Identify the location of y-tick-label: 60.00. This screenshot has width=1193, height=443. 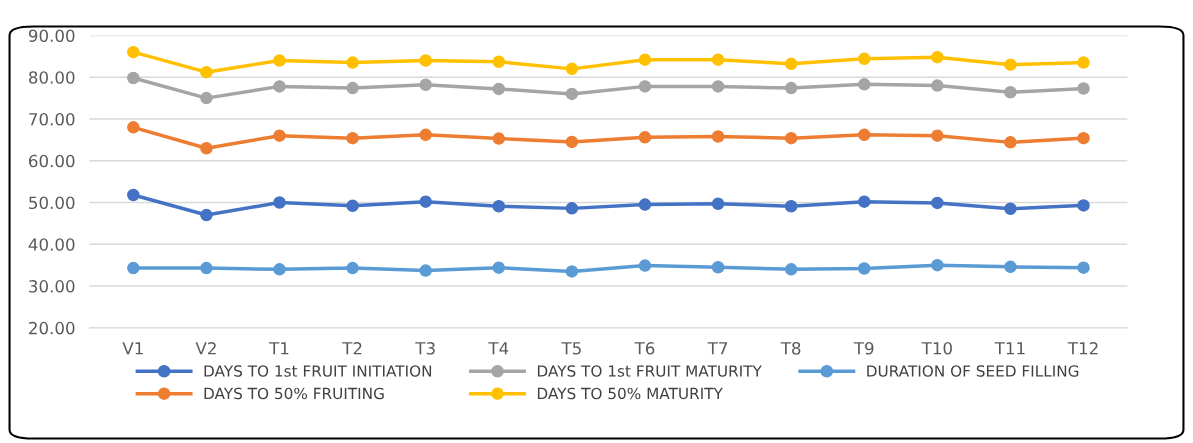
(52, 161).